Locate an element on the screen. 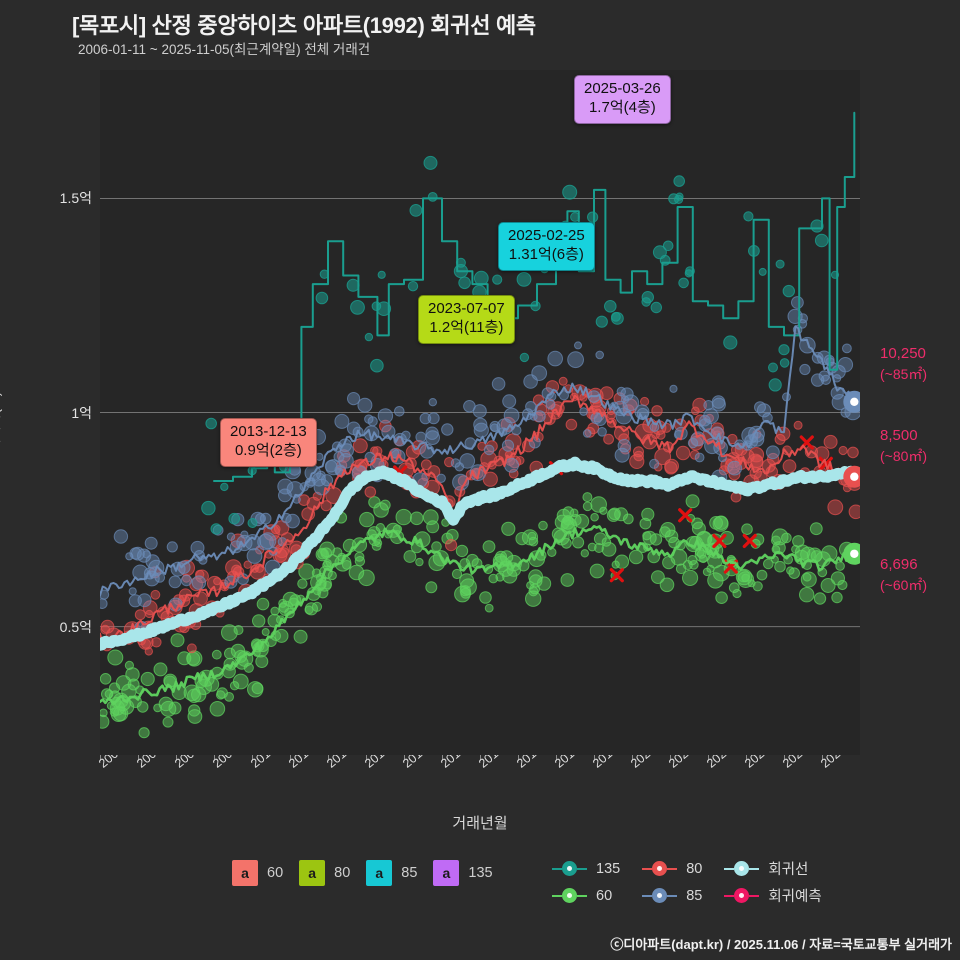  annotation-callout: 2013-12-13 0.9억(2층) is located at coordinates (268, 442).